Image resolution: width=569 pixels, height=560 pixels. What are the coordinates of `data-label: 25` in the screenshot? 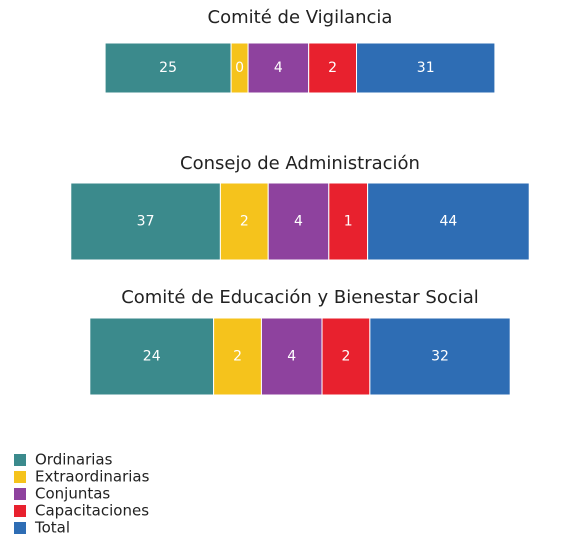 It's located at (168, 68).